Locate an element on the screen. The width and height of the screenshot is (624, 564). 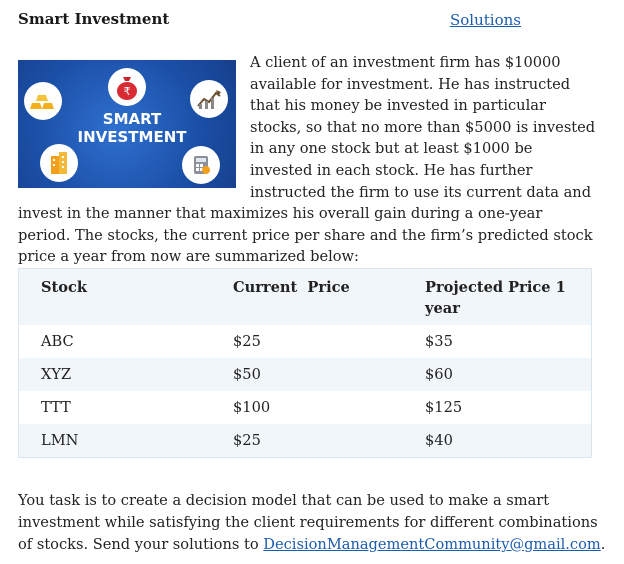
banner-line-1: SMART is located at coordinates (132, 119).